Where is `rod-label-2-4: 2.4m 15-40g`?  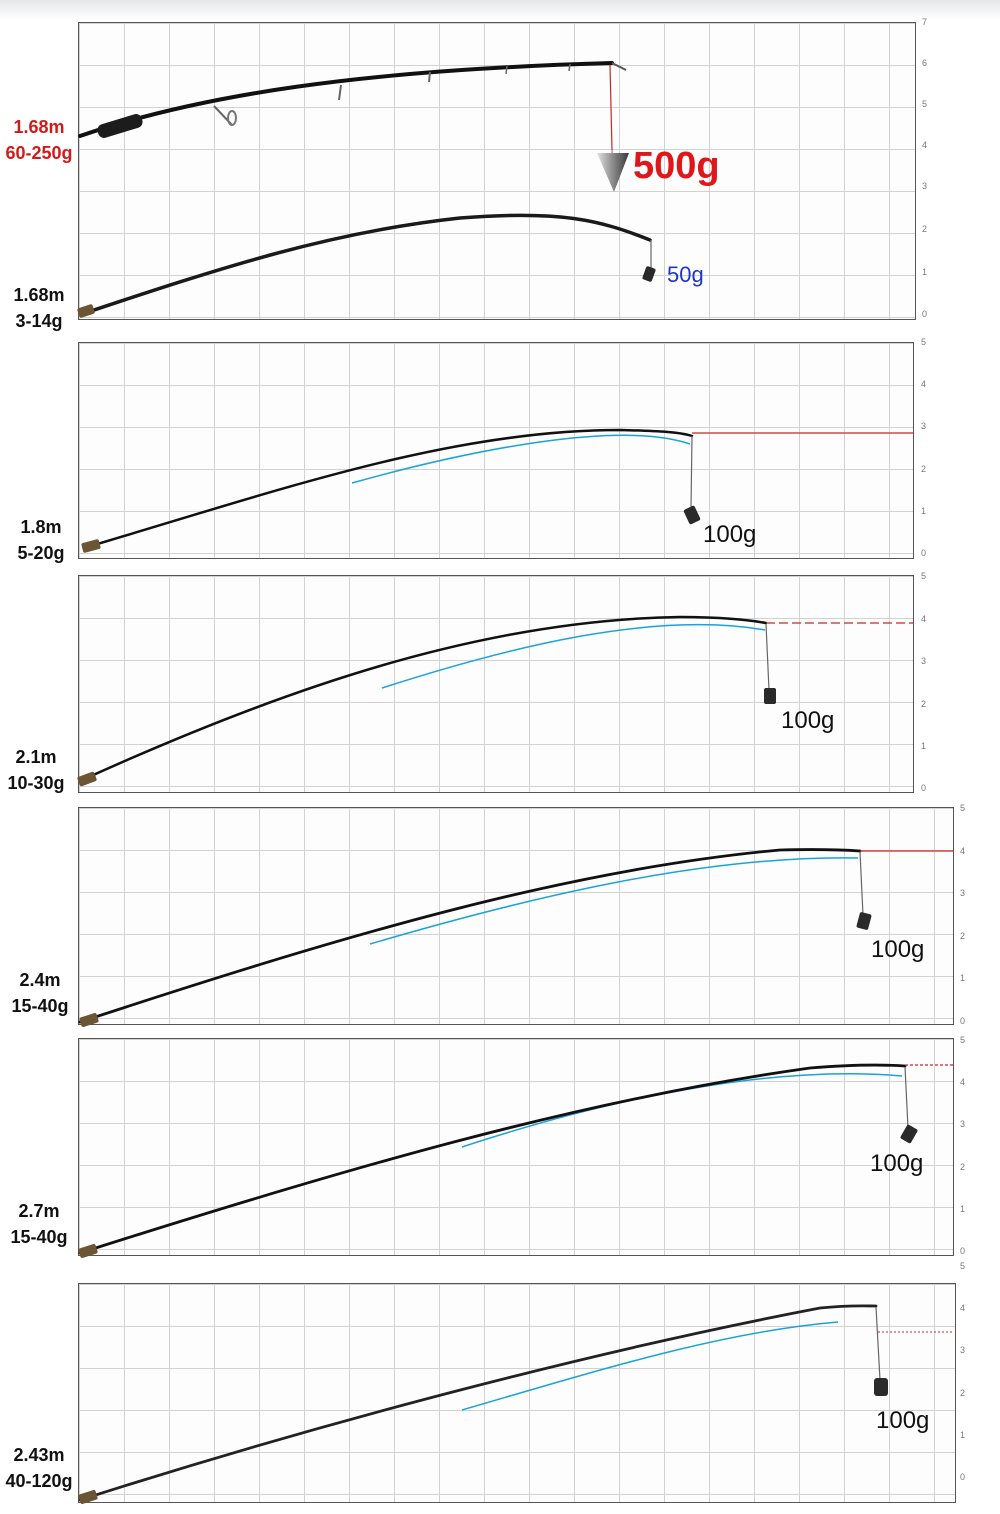 rod-label-2-4: 2.4m 15-40g is located at coordinates (40, 993).